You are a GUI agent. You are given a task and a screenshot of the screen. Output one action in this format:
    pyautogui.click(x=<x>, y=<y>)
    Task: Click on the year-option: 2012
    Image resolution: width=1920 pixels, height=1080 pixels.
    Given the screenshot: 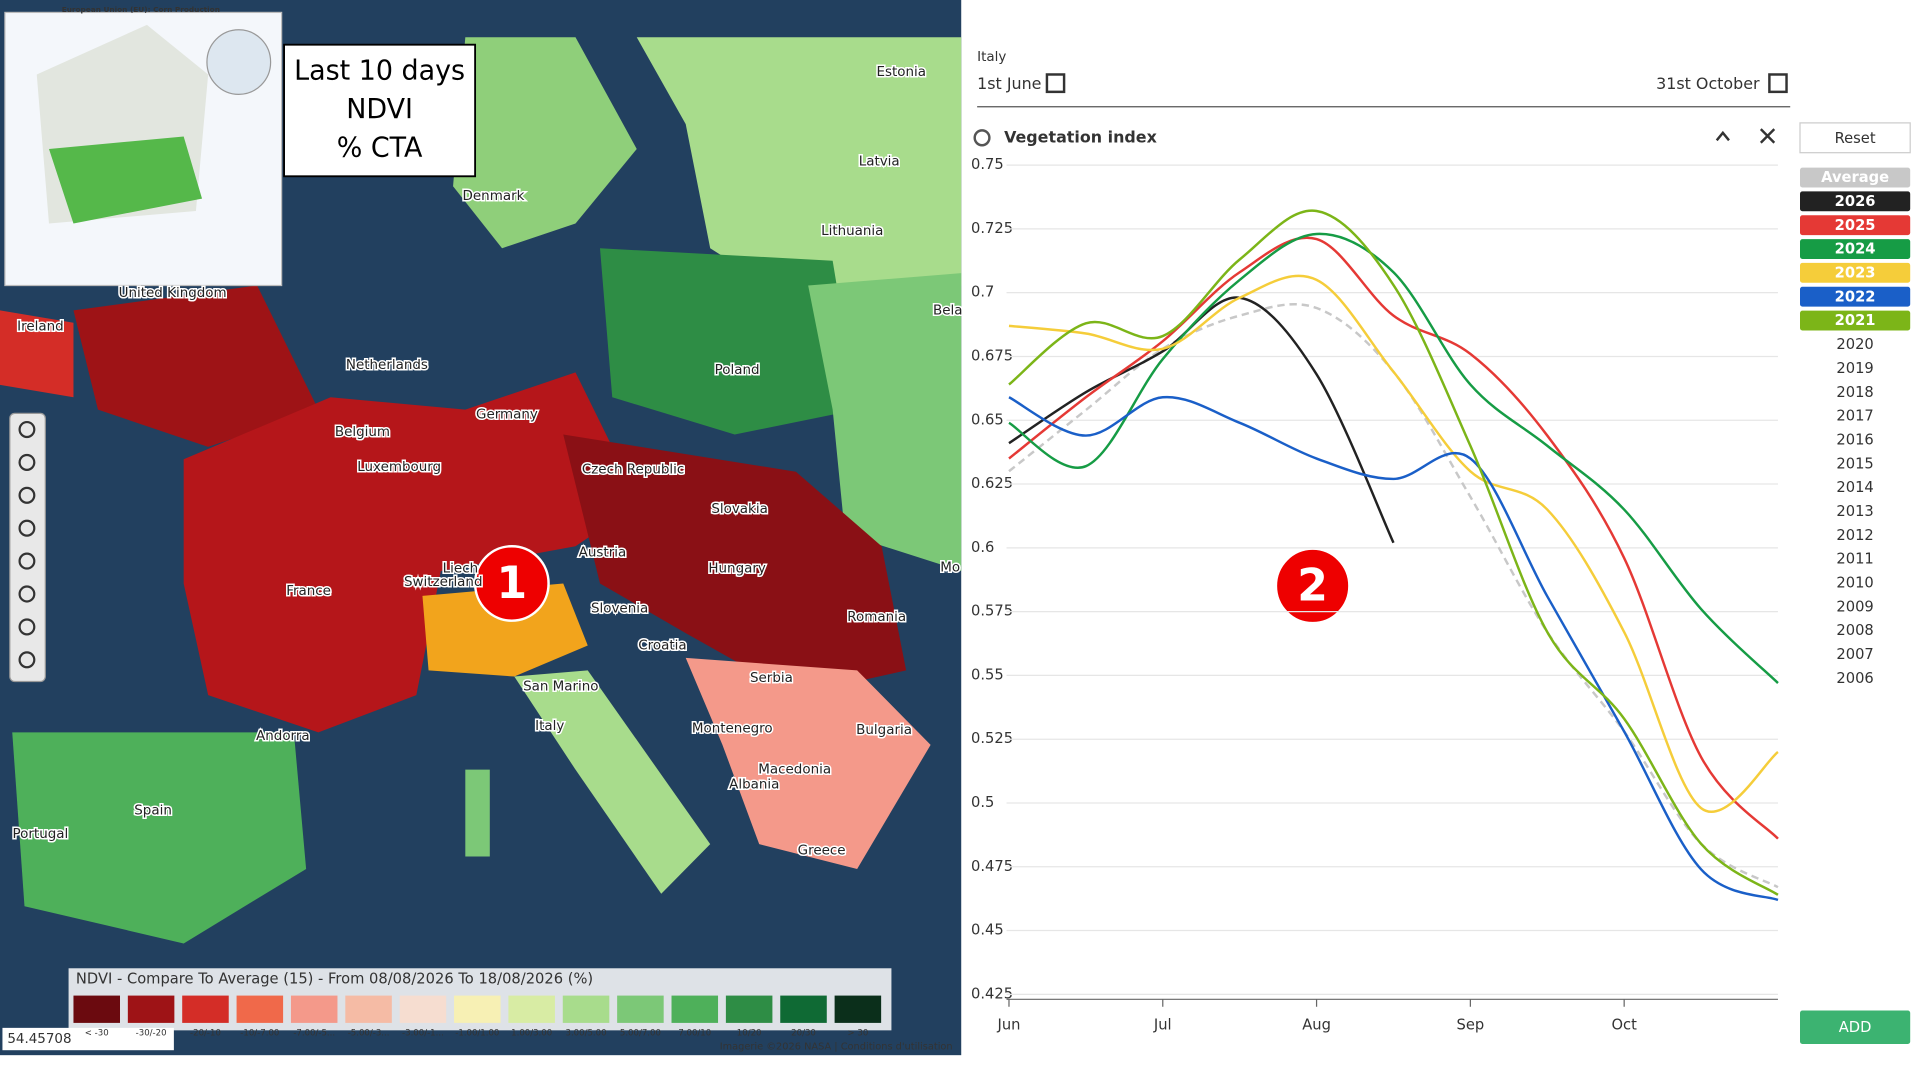 What is the action you would take?
    pyautogui.click(x=1854, y=535)
    